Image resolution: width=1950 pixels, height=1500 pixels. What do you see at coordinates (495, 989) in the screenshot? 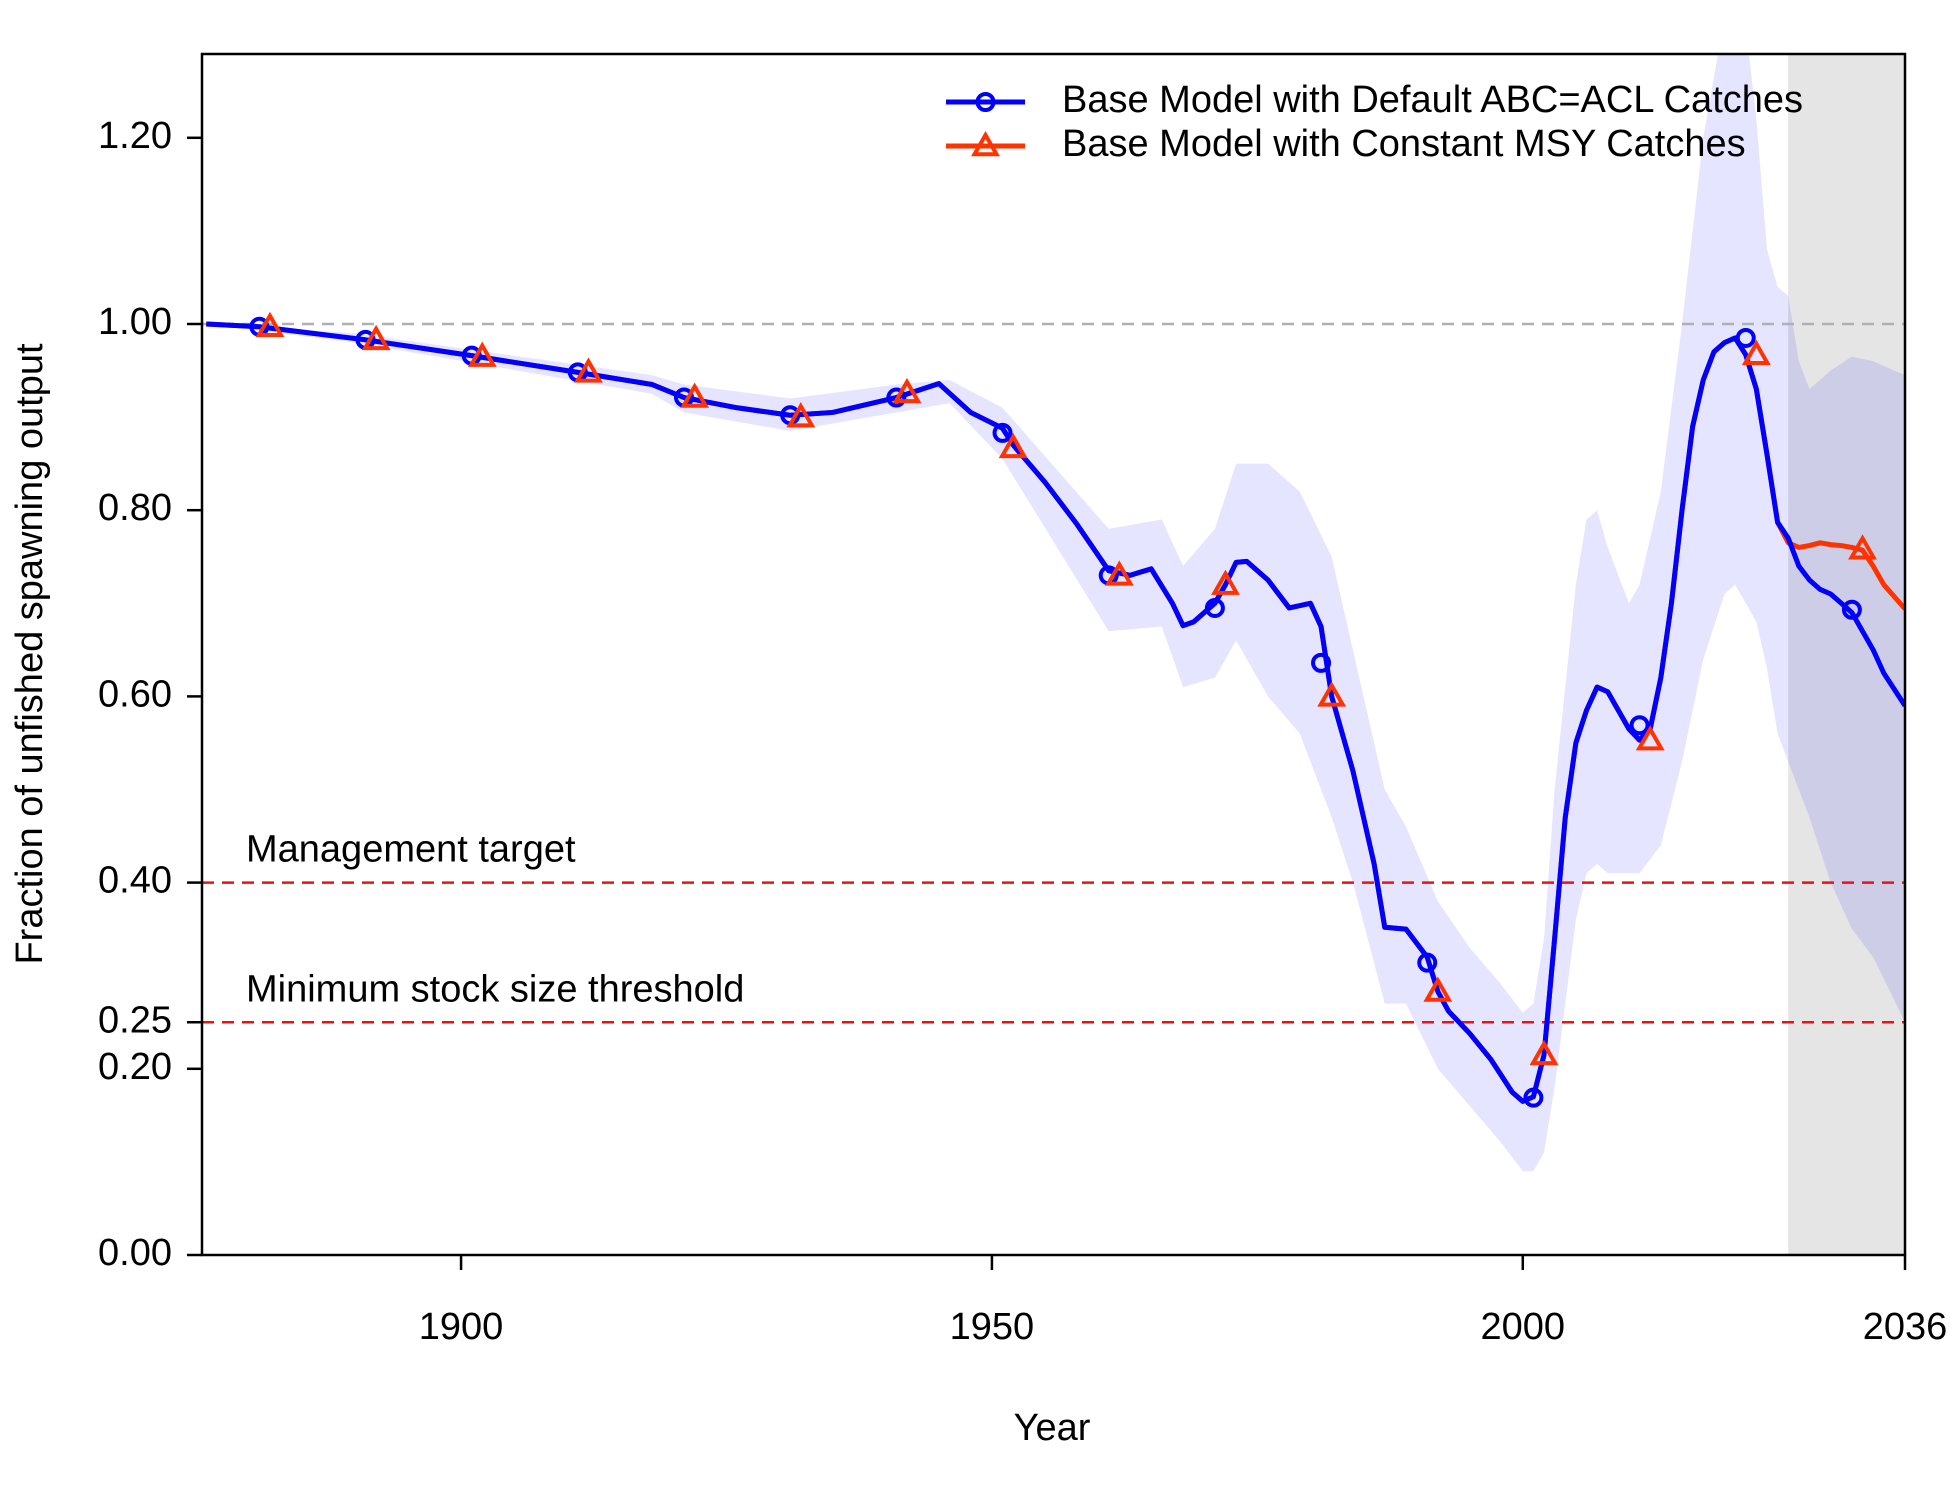
I see `reference-label: Minimum stock size threshold` at bounding box center [495, 989].